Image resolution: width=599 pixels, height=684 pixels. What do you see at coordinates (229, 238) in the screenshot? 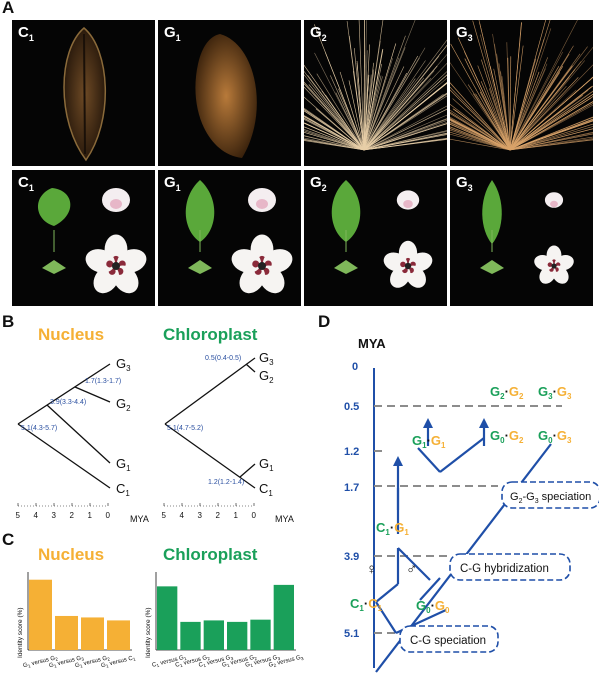
I see `photo-flower-g1: G1` at bounding box center [229, 238].